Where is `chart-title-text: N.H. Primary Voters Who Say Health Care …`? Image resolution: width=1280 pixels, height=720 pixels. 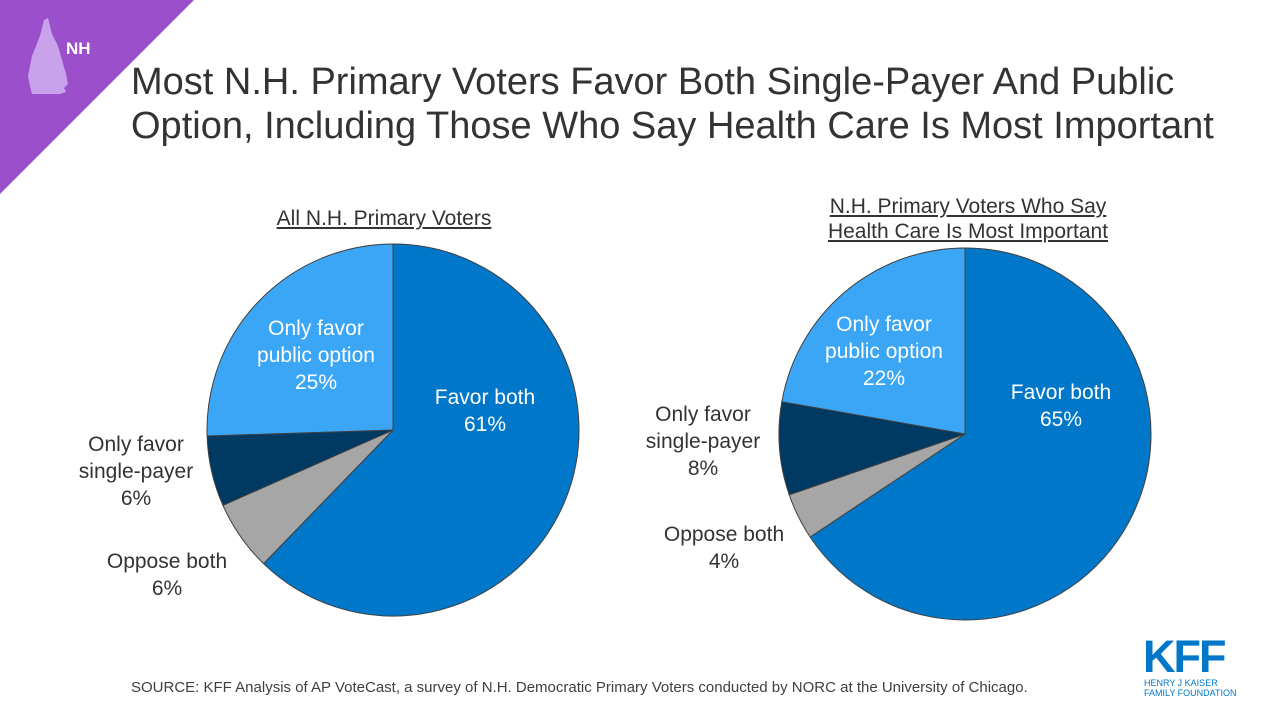
chart-title-text: N.H. Primary Voters Who Say Health Care … is located at coordinates (968, 219).